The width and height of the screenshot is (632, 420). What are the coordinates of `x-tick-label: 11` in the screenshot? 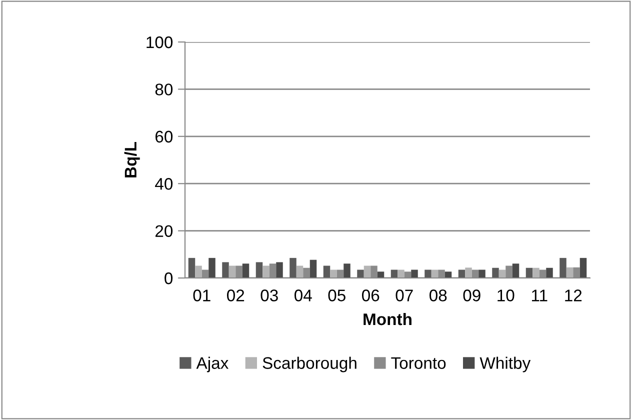 It's located at (540, 296).